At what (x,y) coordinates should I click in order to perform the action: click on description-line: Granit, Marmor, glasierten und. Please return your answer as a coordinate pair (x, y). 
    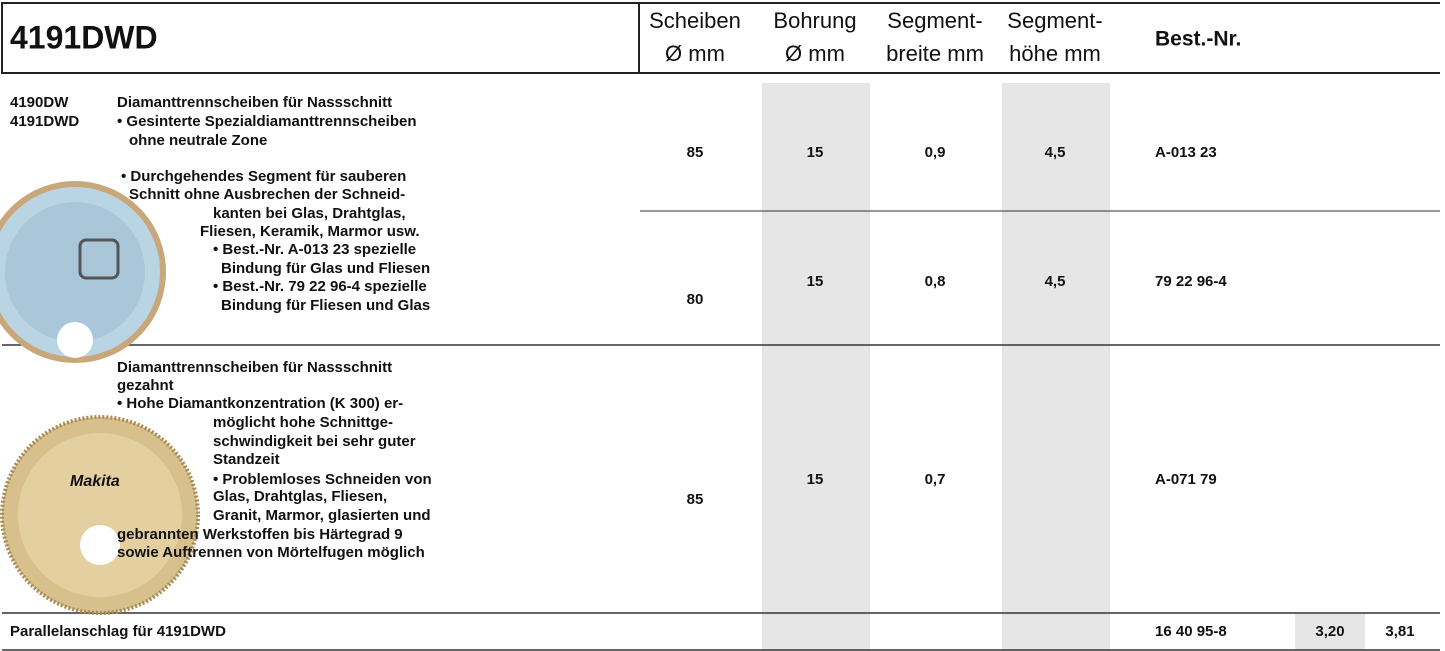
    Looking at the image, I should click on (322, 515).